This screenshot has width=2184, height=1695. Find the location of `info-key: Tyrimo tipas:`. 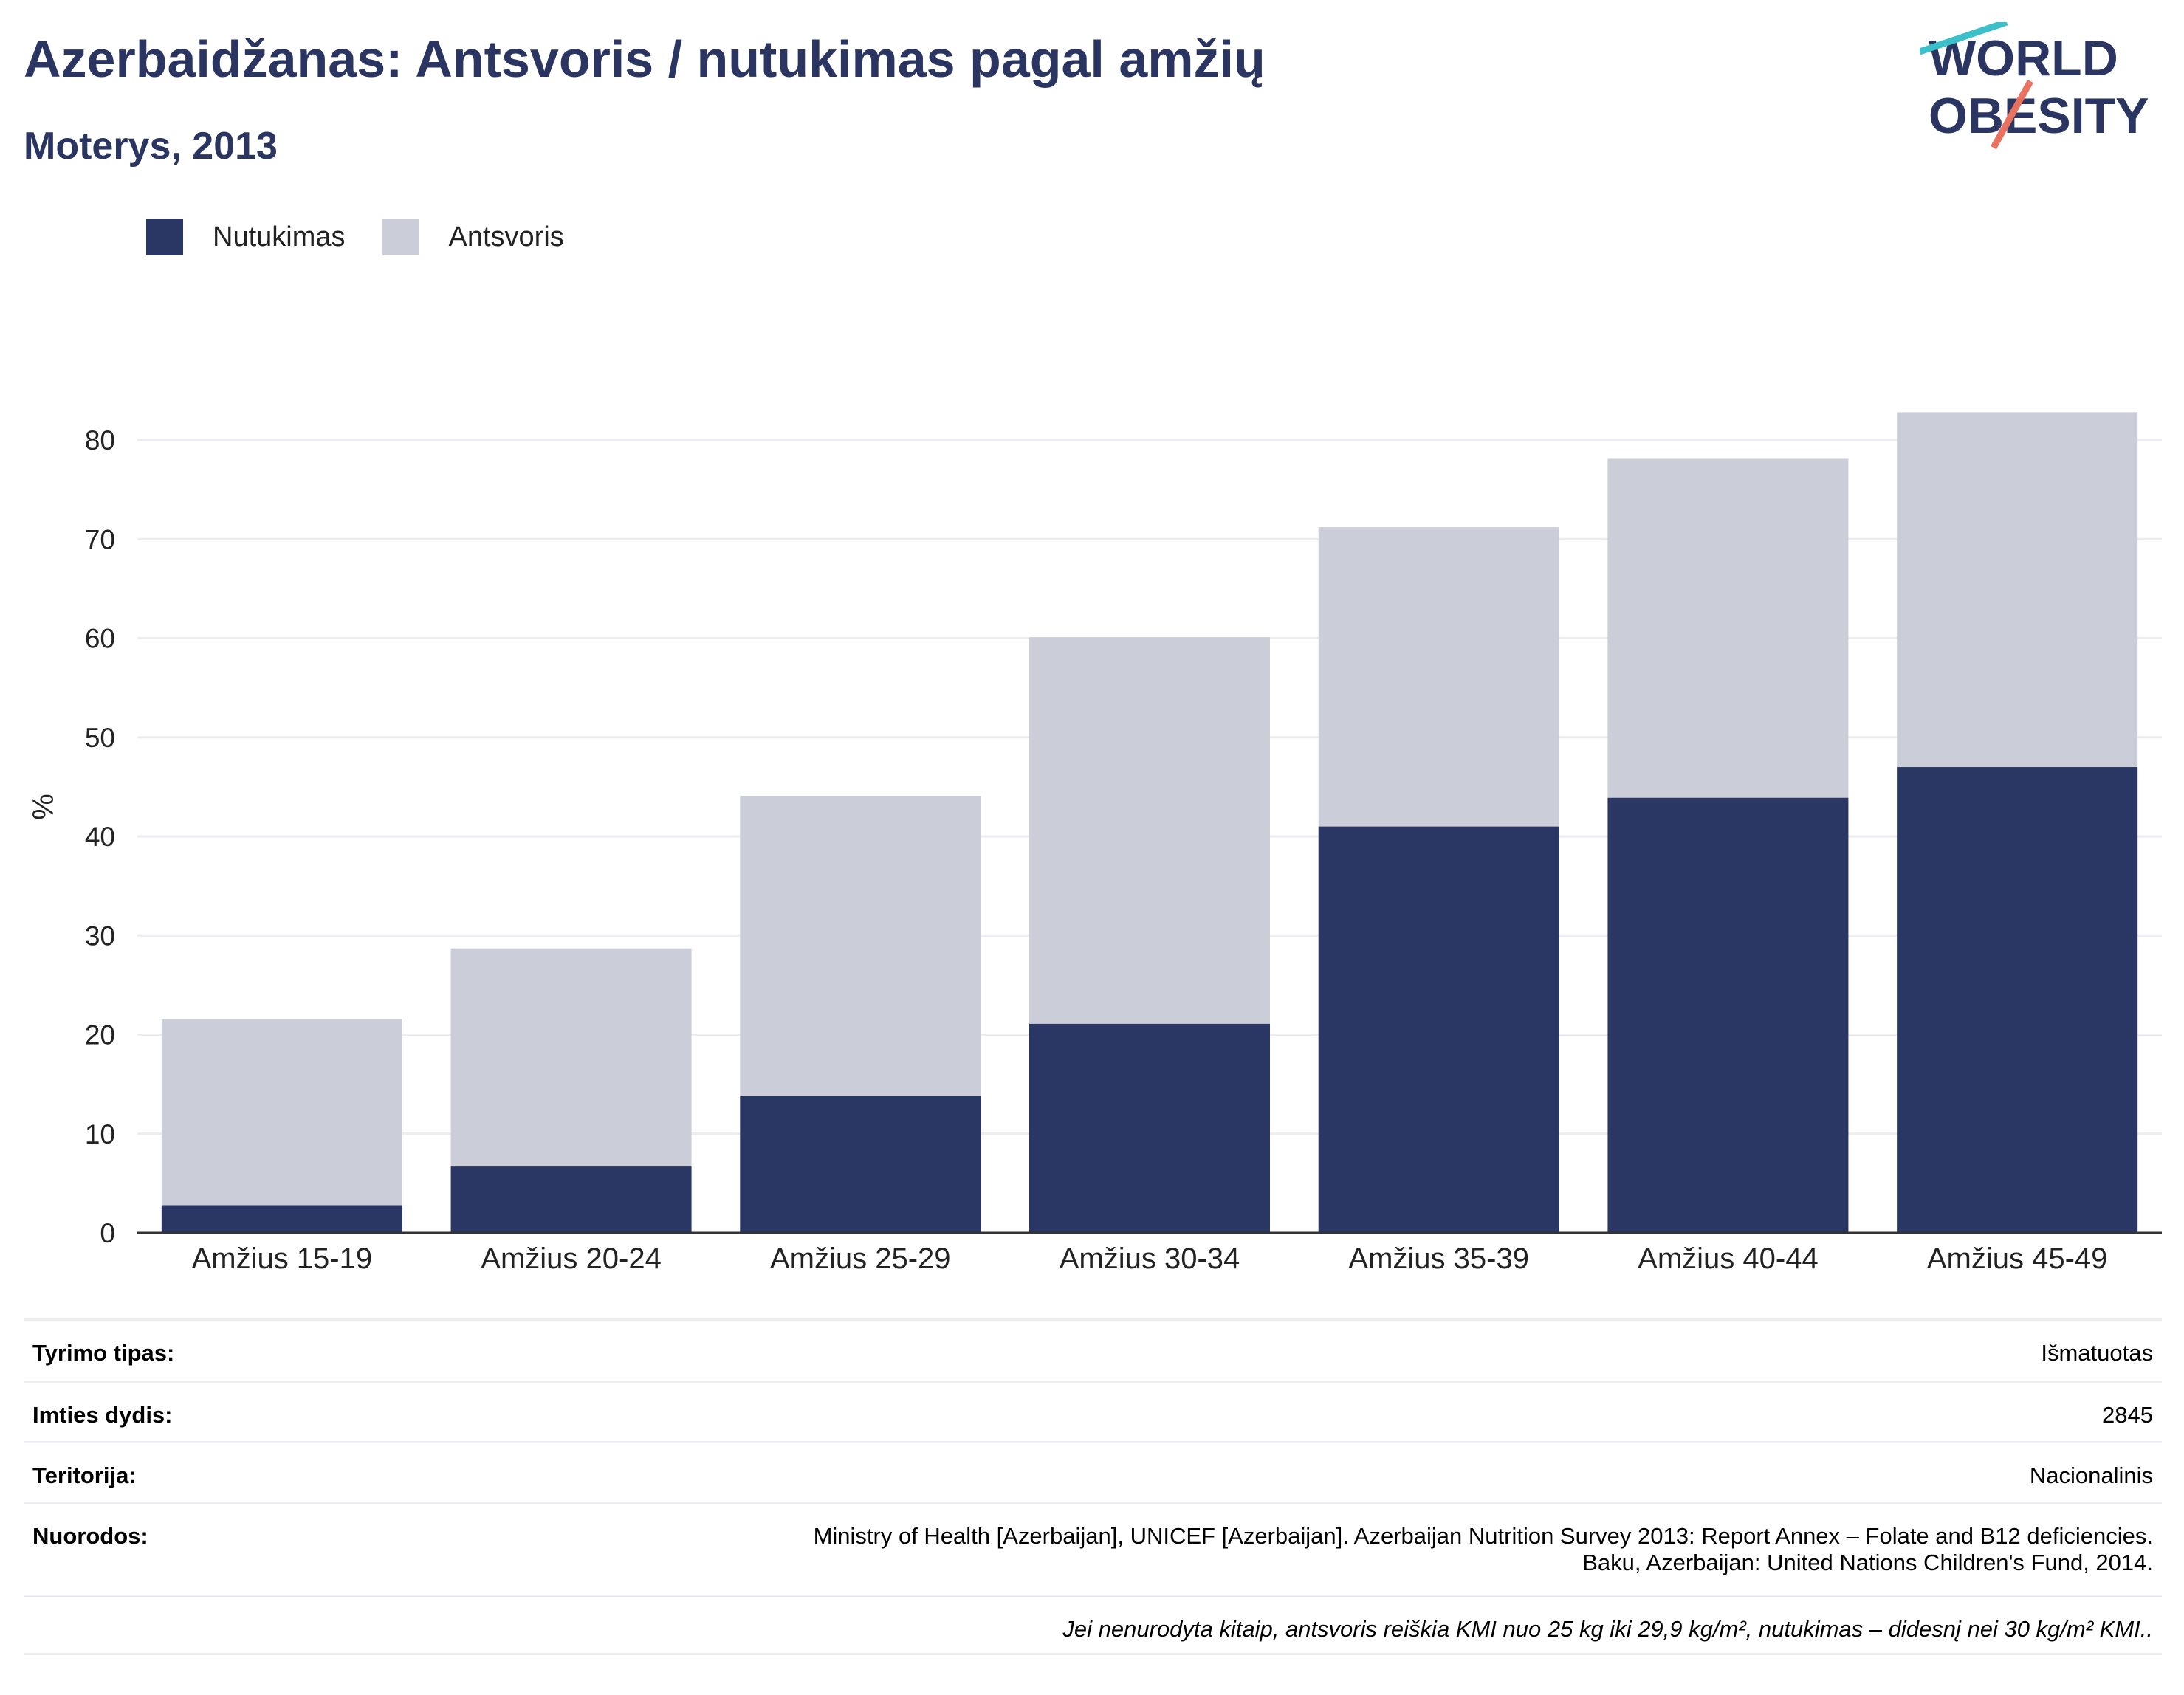

info-key: Tyrimo tipas: is located at coordinates (103, 1353).